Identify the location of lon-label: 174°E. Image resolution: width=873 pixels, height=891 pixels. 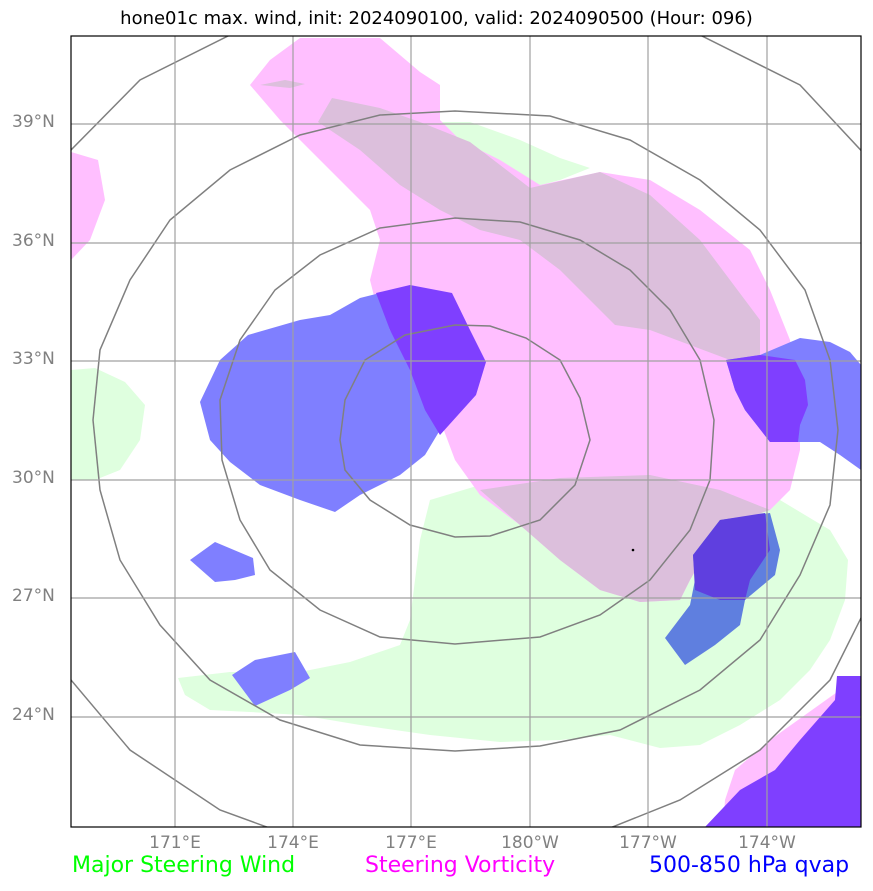
(293, 843).